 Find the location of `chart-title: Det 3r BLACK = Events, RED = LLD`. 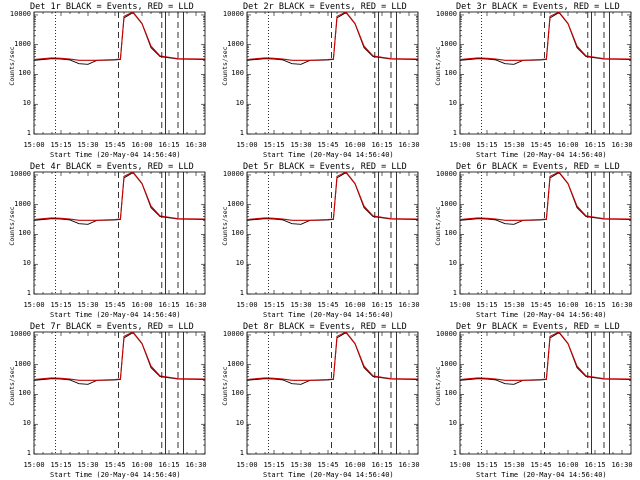

chart-title: Det 3r BLACK = Events, RED = LLD is located at coordinates (538, 7).